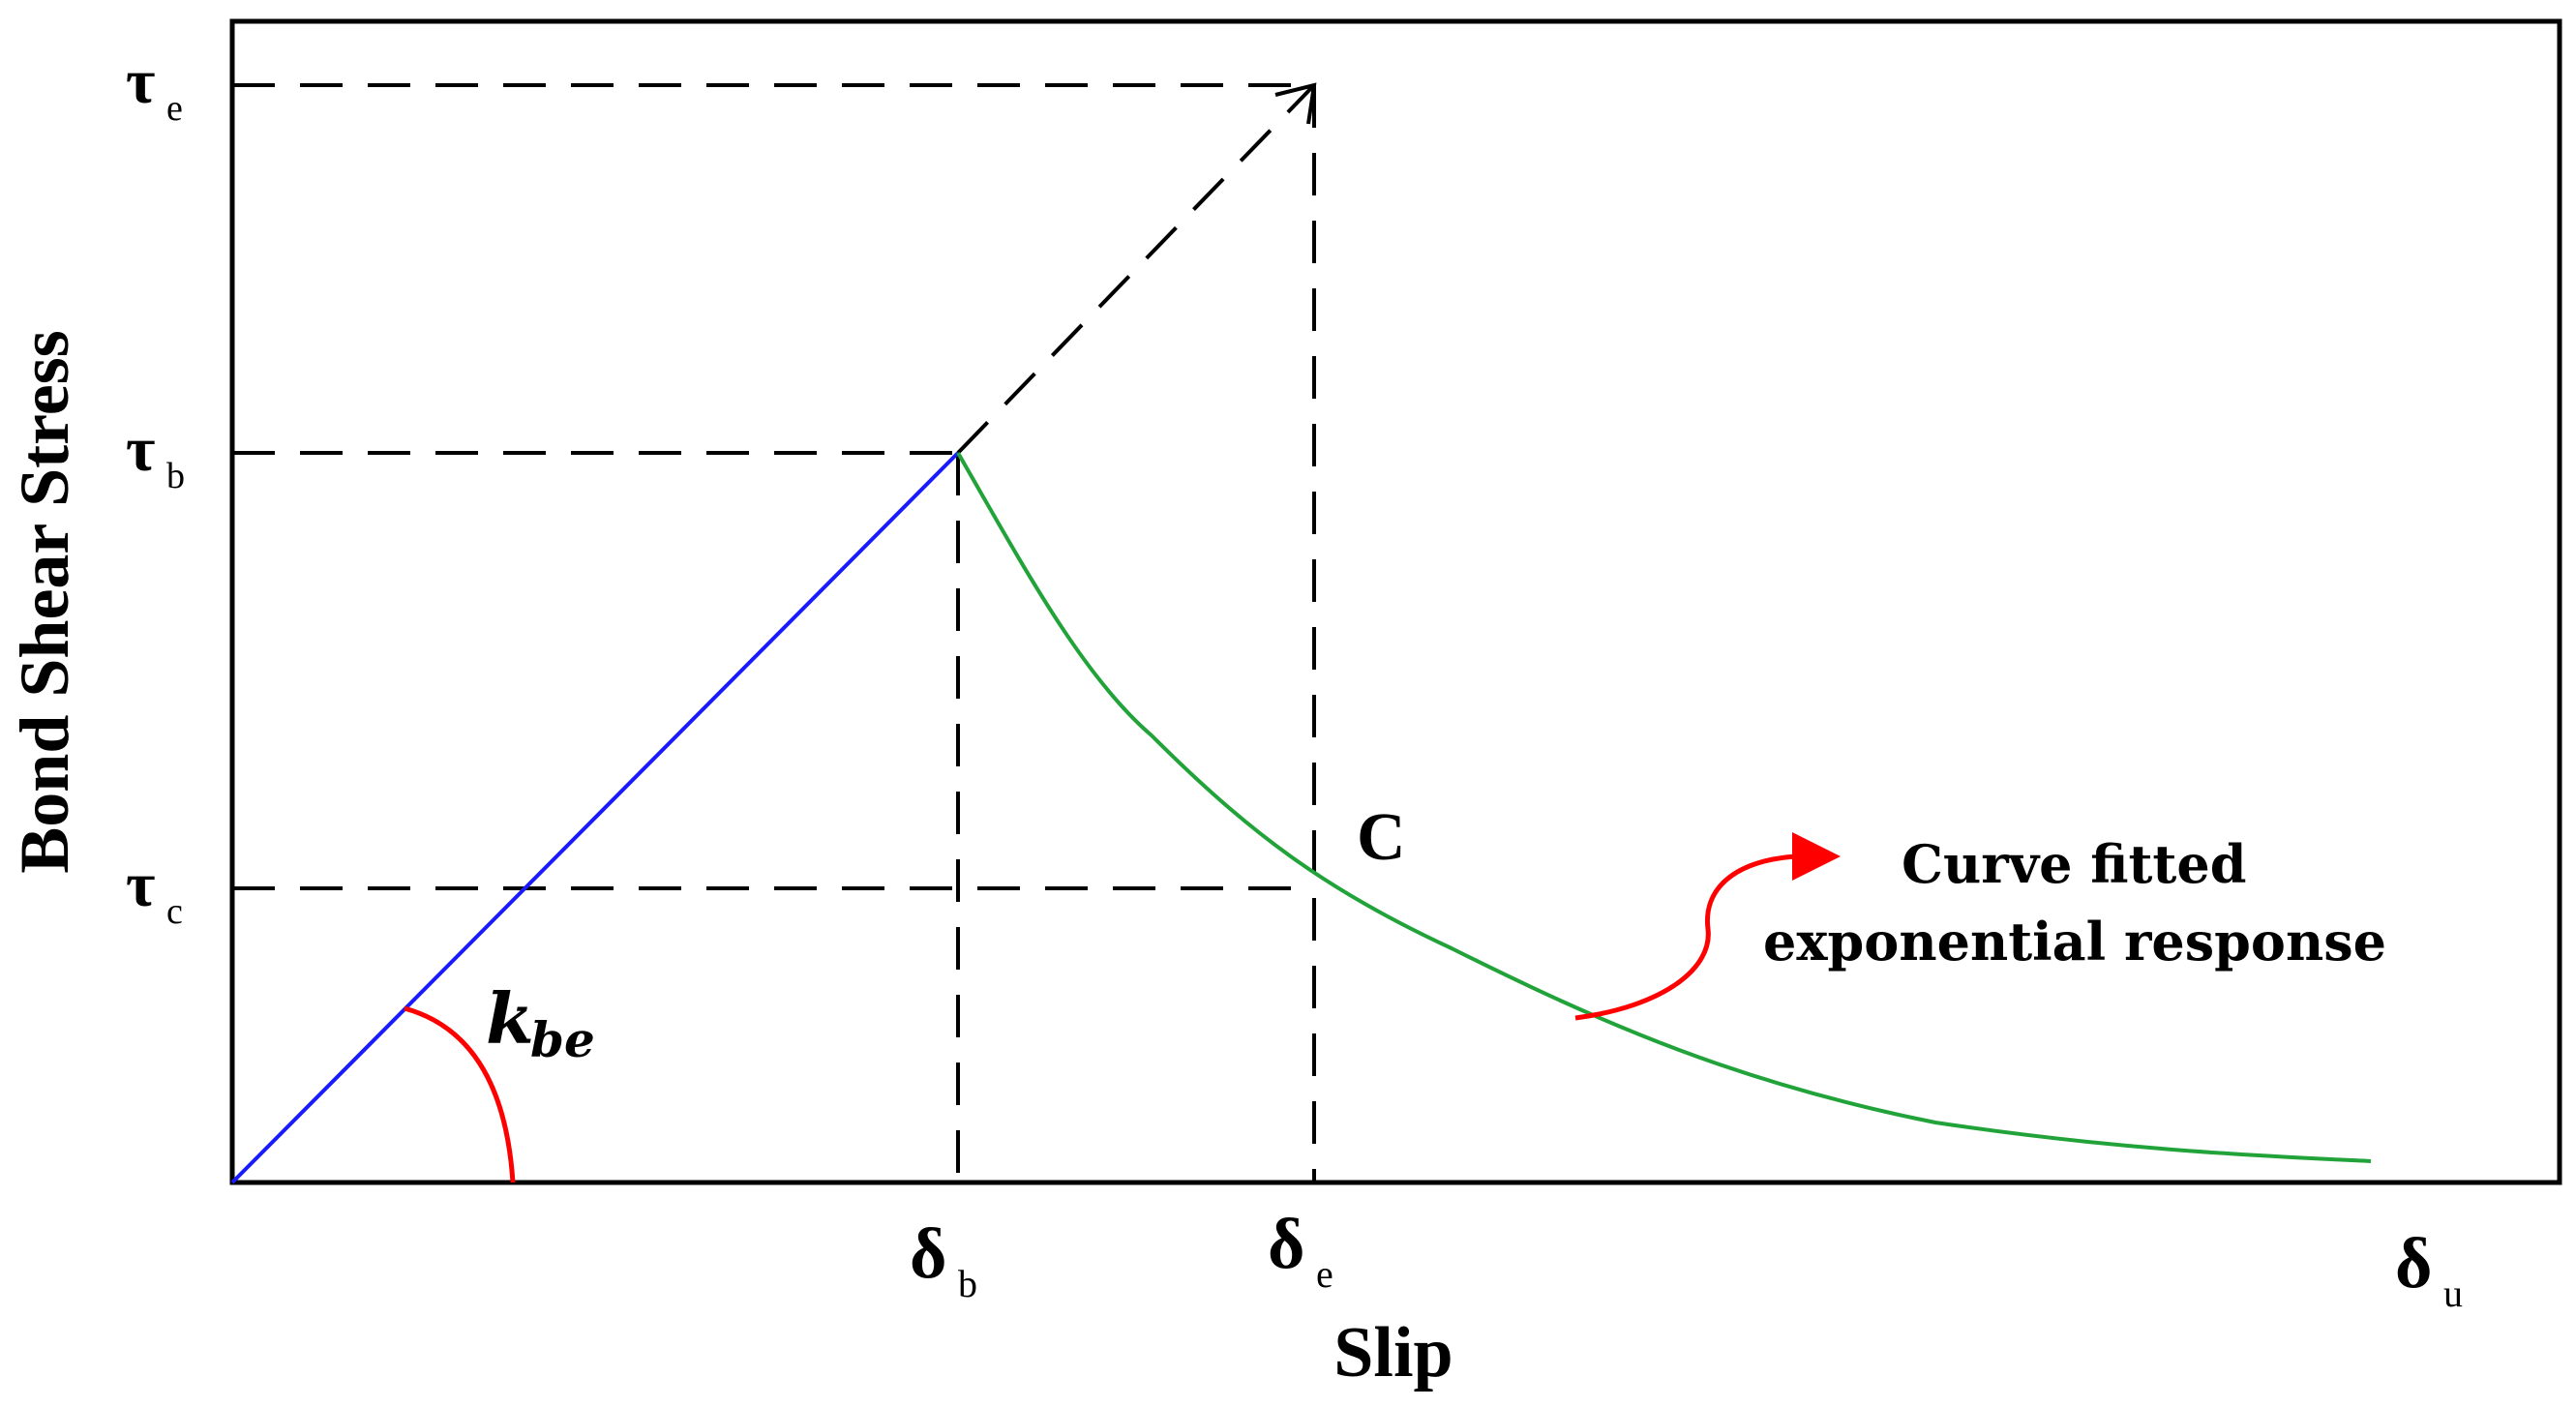  What do you see at coordinates (1393, 1352) in the screenshot?
I see `x-axis-title: Slip` at bounding box center [1393, 1352].